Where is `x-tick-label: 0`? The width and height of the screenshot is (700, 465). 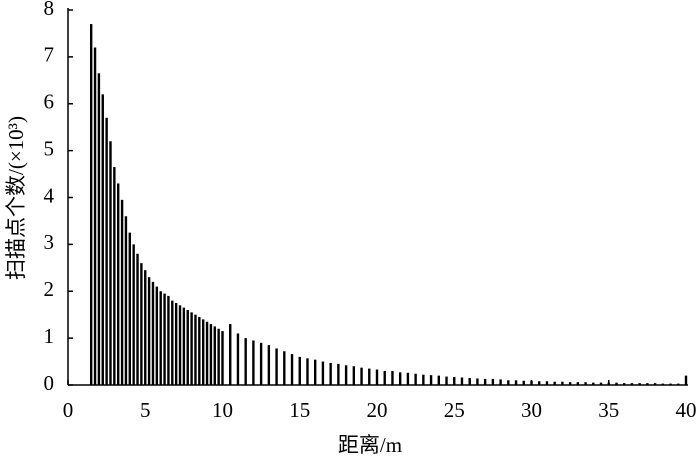
x-tick-label: 0 is located at coordinates (68, 410).